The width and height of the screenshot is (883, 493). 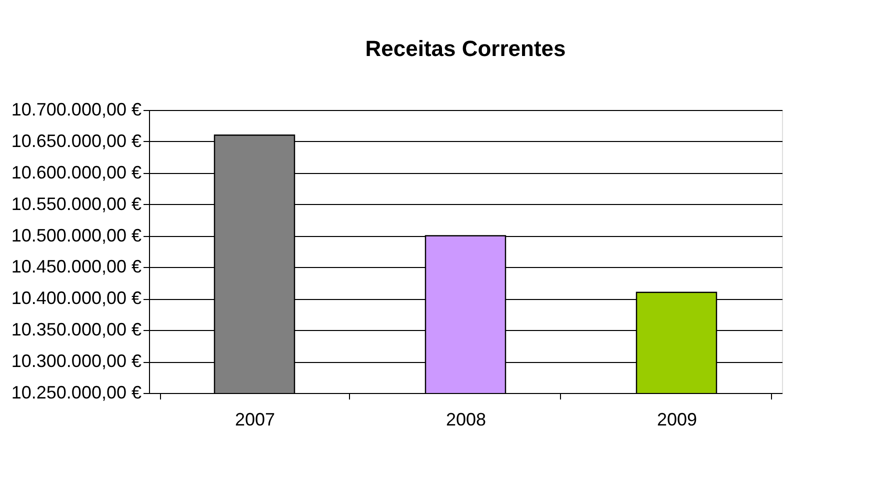 I want to click on x-tick-label: 2008, so click(x=466, y=420).